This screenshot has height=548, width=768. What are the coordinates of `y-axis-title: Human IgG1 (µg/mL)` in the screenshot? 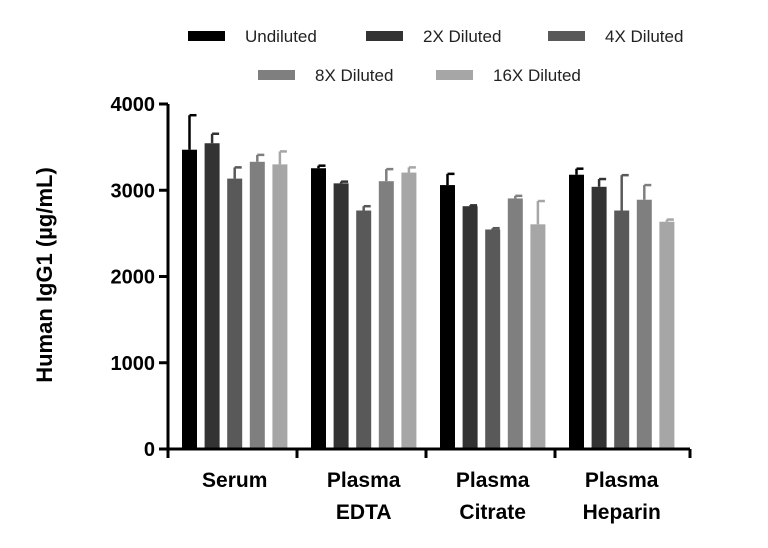 It's located at (44, 275).